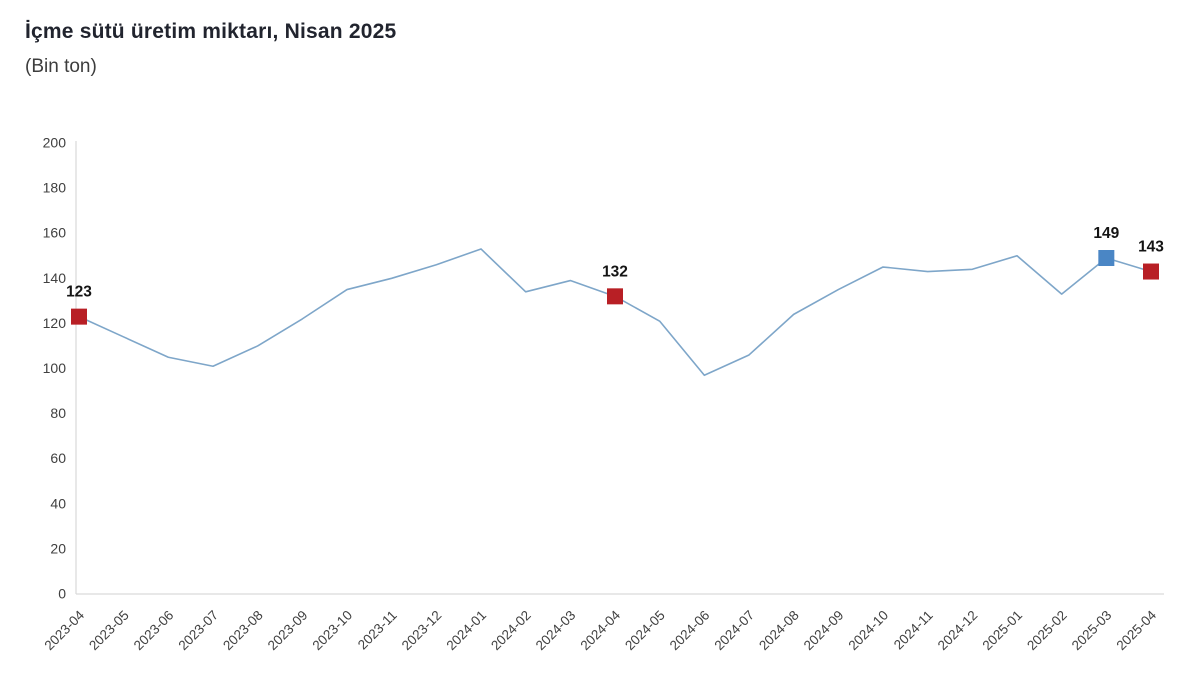 The image size is (1200, 700). Describe the element at coordinates (958, 631) in the screenshot. I see `x-tick-label: 2024-12` at that location.